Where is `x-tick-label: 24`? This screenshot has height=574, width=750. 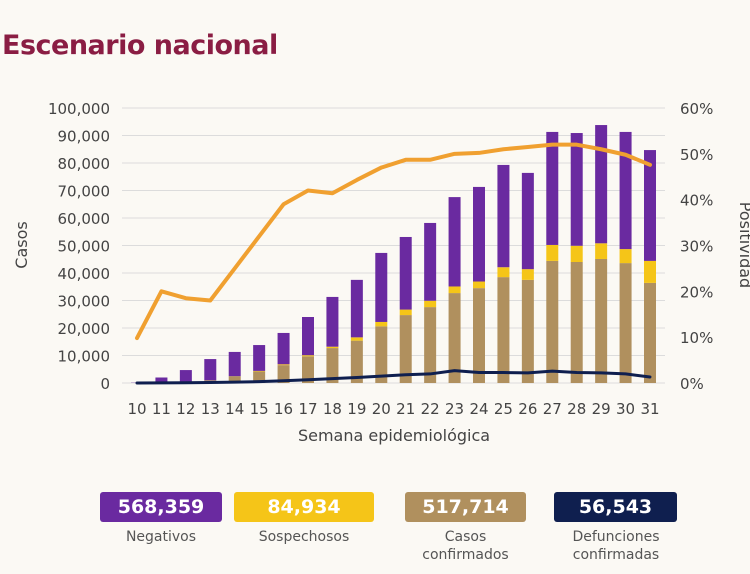
x-tick-label: 24 is located at coordinates (478, 409).